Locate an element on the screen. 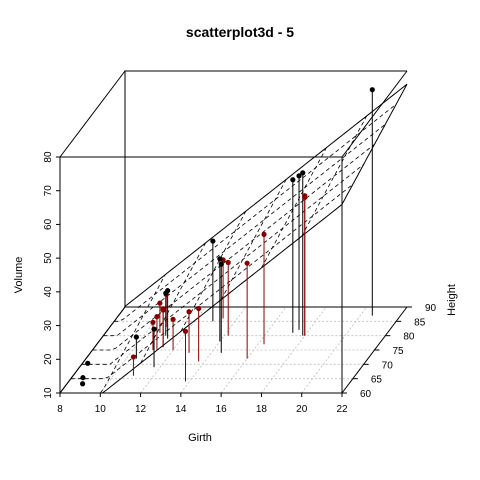  y-tick-label-3: 75 is located at coordinates (399, 351).